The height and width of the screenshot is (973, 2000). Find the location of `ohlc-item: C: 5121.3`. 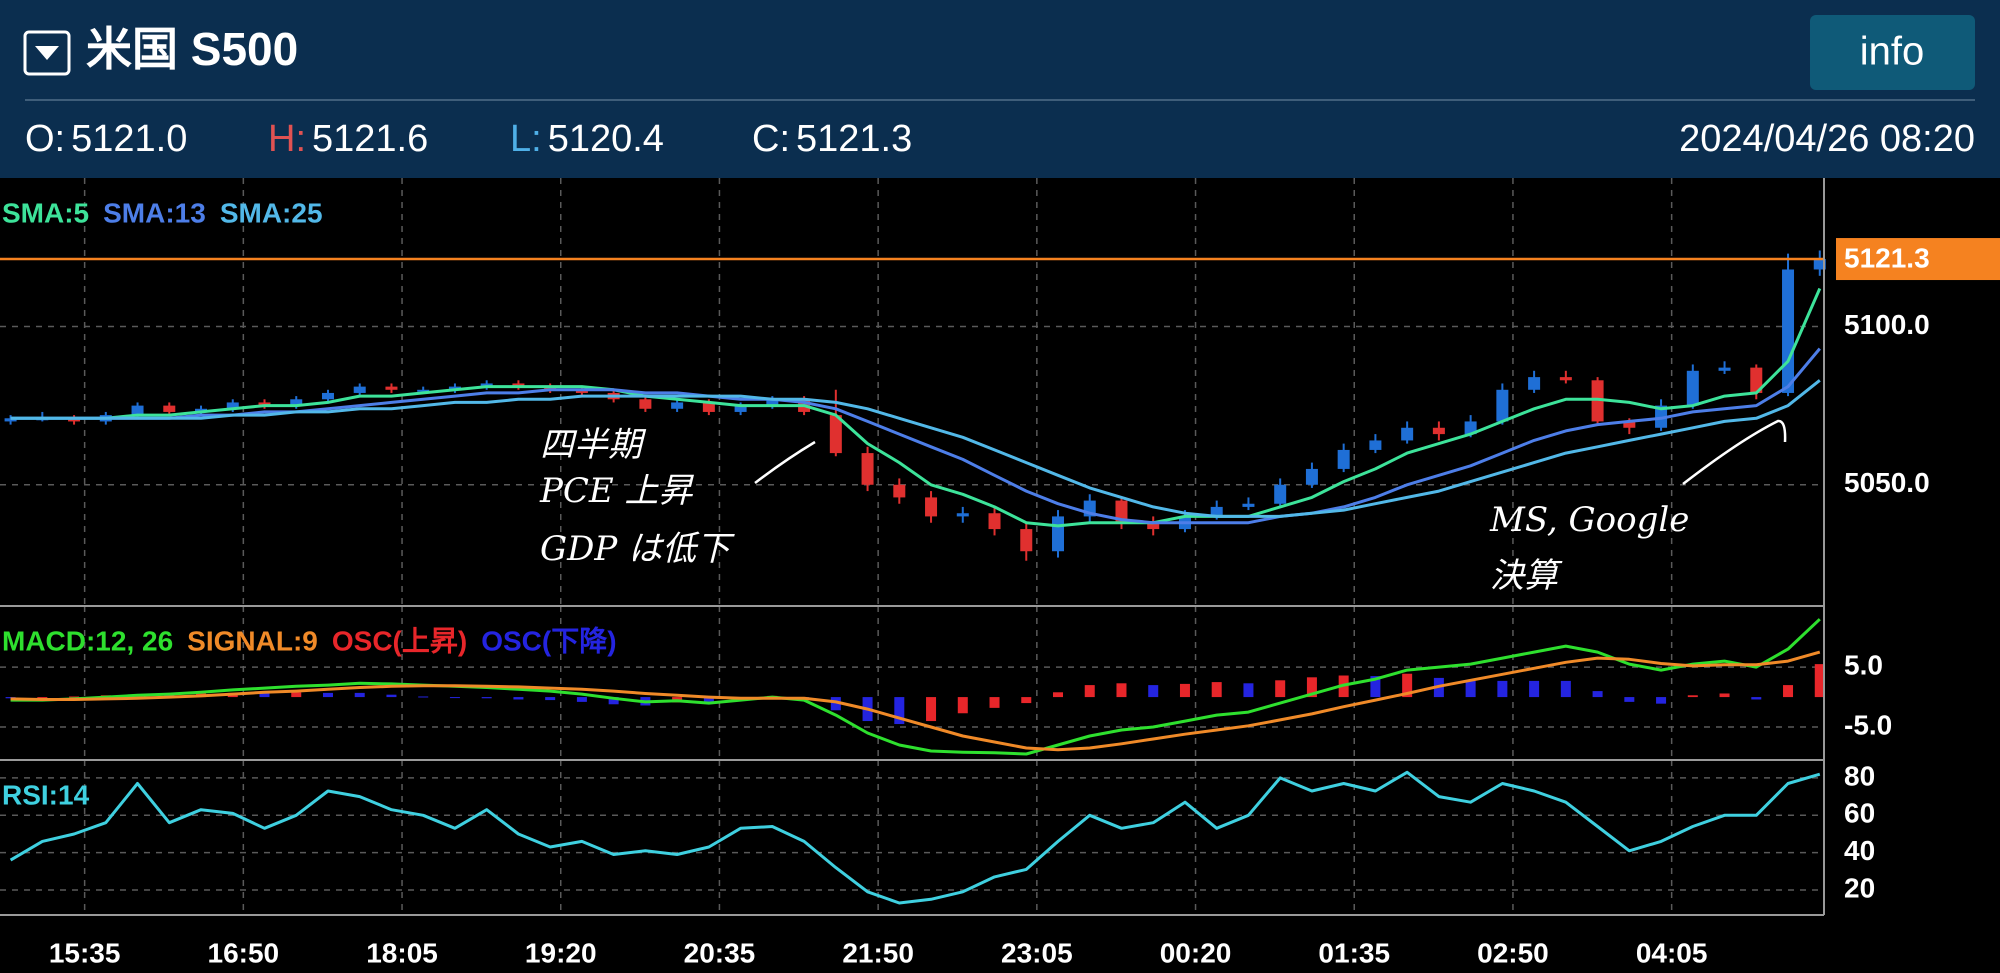

ohlc-item: C: 5121.3 is located at coordinates (832, 139).